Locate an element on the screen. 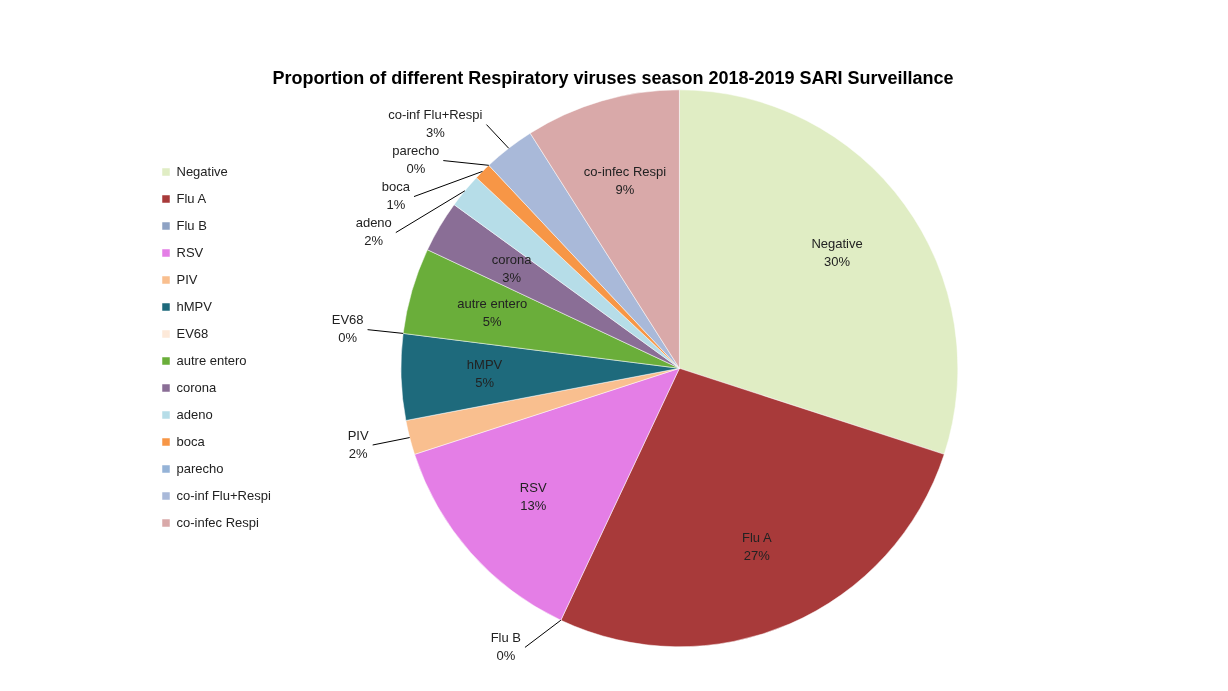 The width and height of the screenshot is (1228, 691). legend-label: RSV is located at coordinates (190, 252).